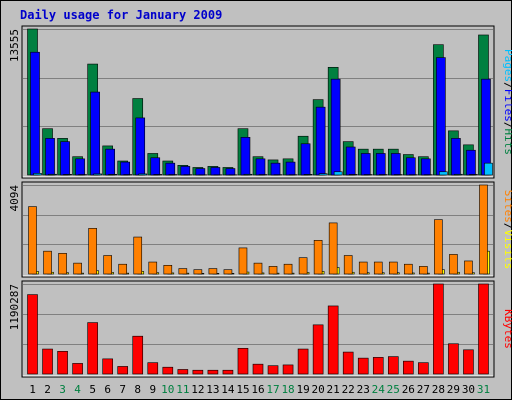  What do you see at coordinates (14, 307) in the screenshot?
I see `y-axis-max-label: 1190287` at bounding box center [14, 307].